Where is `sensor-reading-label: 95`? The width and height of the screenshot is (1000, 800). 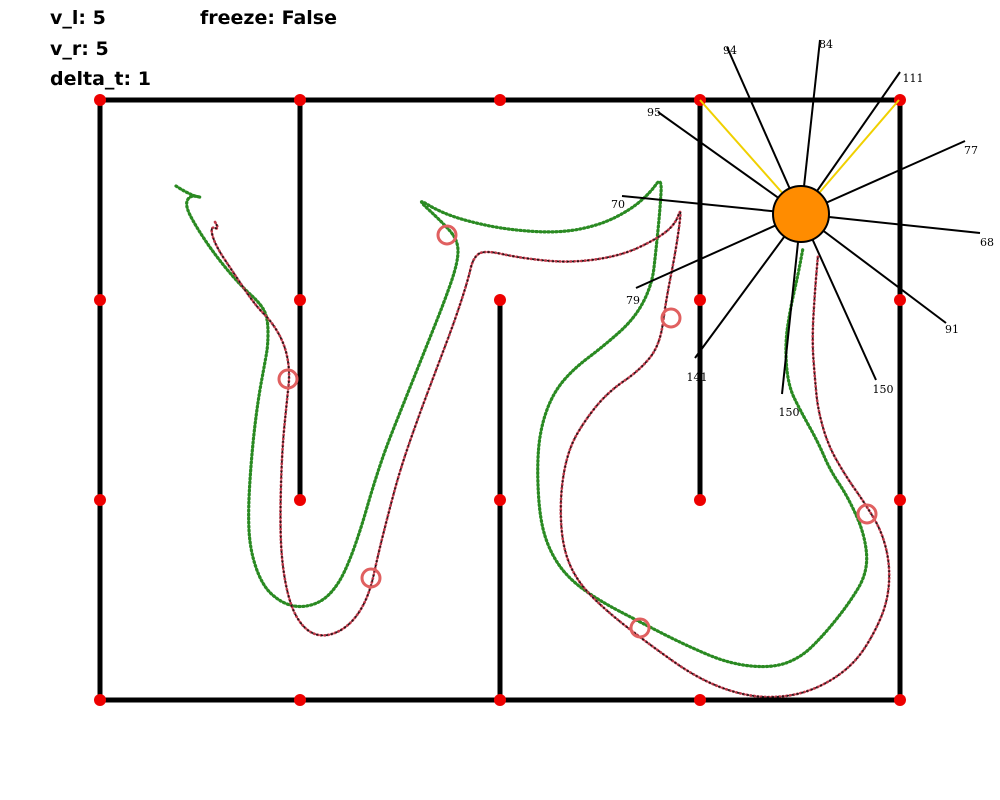
sensor-reading-label: 95 is located at coordinates (654, 112).